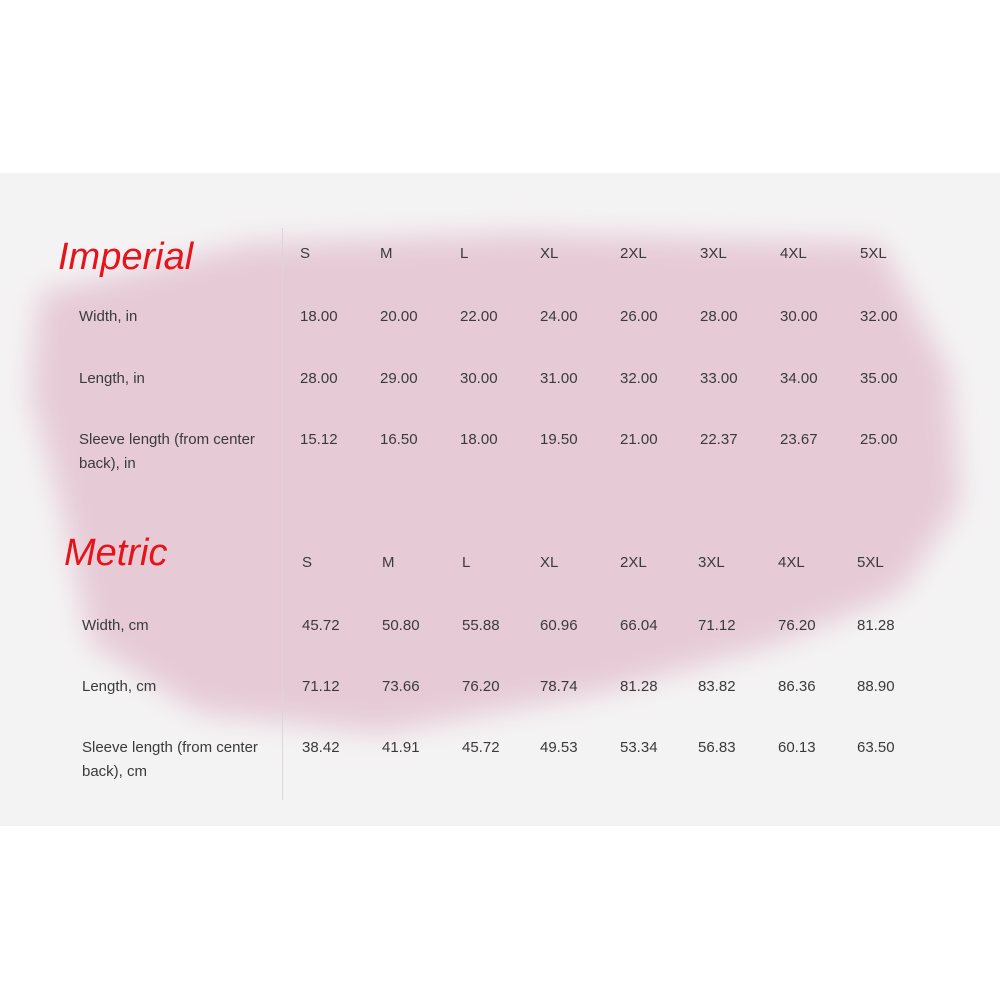  What do you see at coordinates (401, 747) in the screenshot?
I see `measurement-value: 41.91` at bounding box center [401, 747].